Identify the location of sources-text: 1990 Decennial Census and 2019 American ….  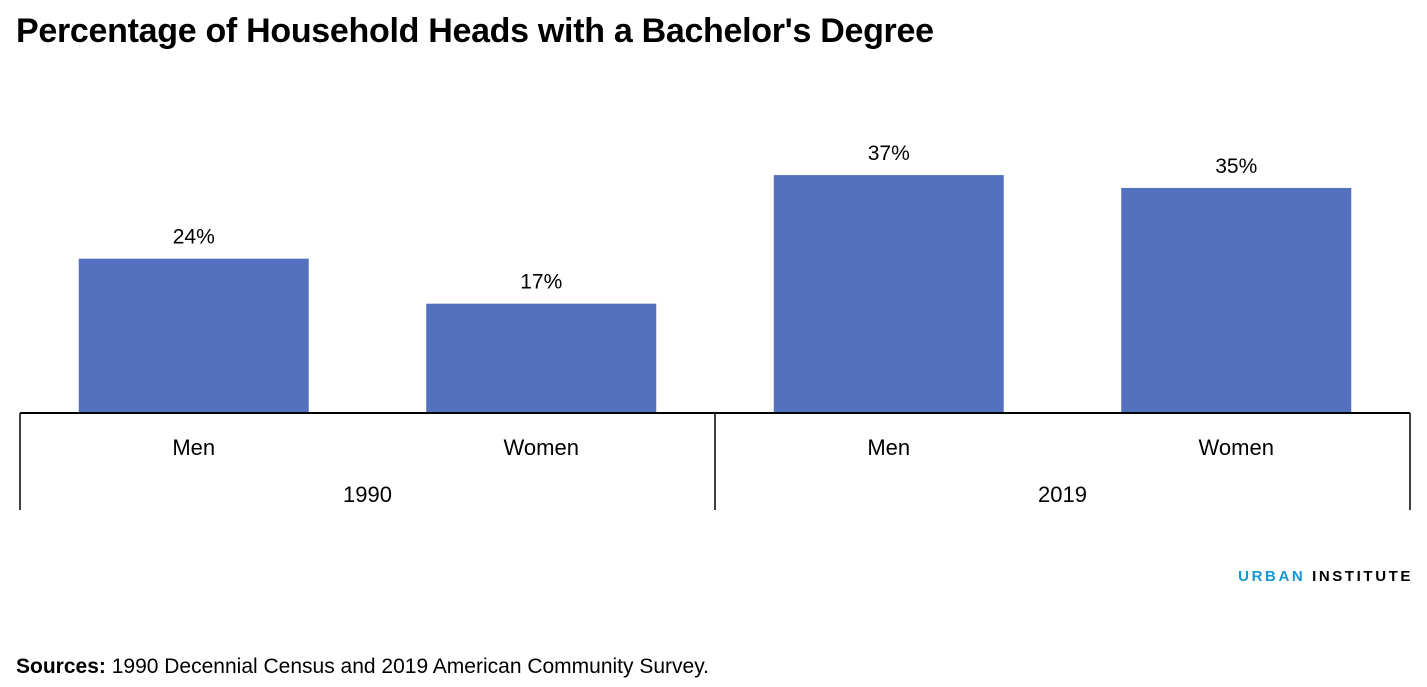
(410, 666).